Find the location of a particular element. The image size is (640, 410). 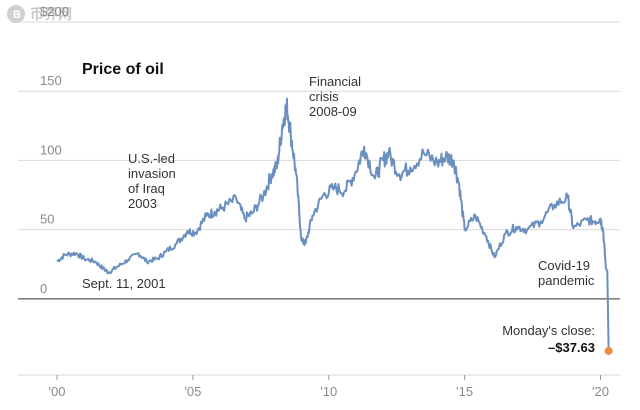

x-tick-label: '05 is located at coordinates (192, 391).